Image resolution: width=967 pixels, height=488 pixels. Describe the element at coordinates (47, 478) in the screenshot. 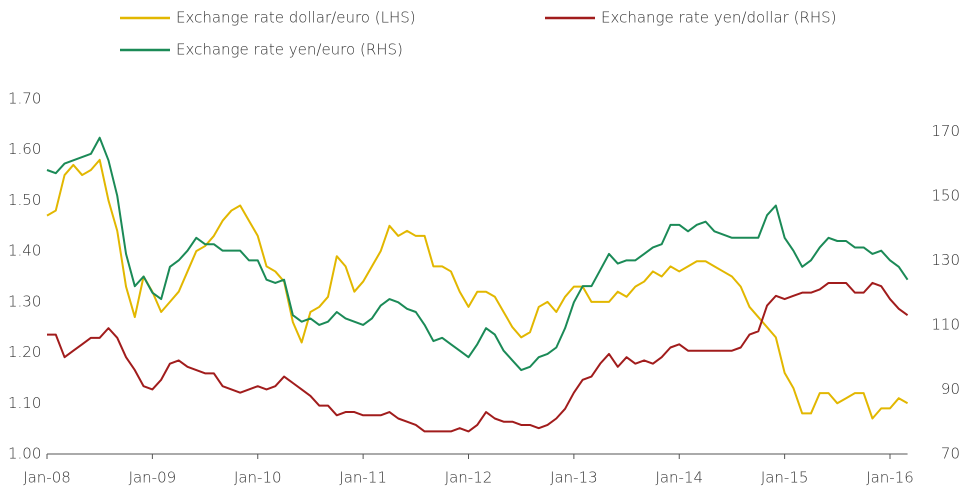

I see `x-tick-label: Jan-08` at that location.